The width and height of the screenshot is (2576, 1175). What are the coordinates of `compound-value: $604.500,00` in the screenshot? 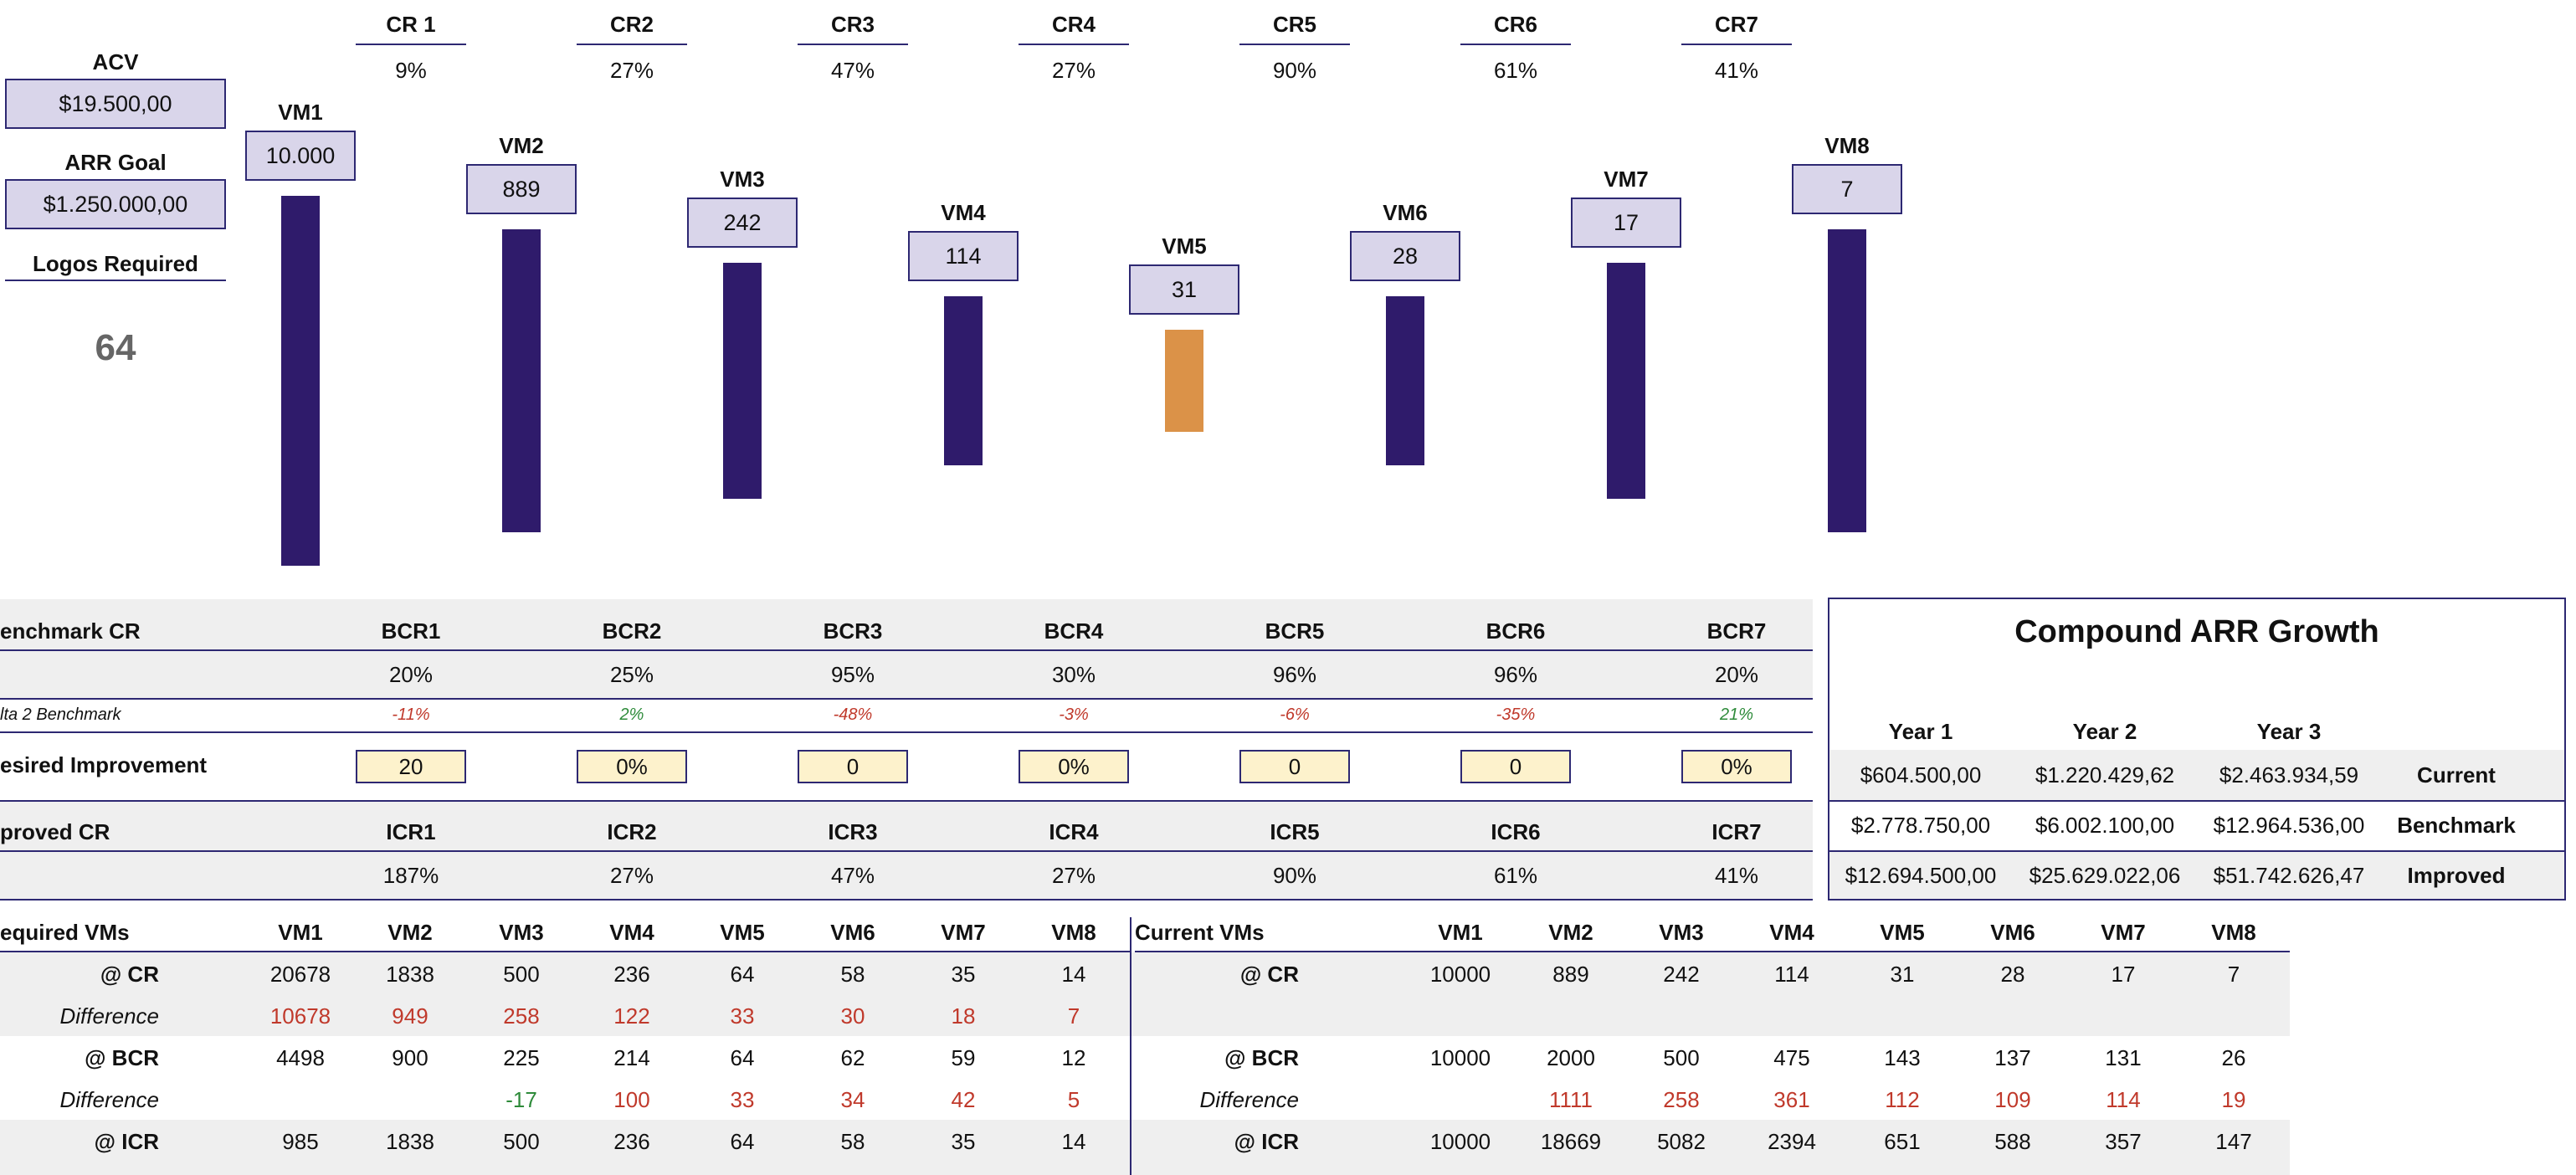 It's located at (1921, 775).